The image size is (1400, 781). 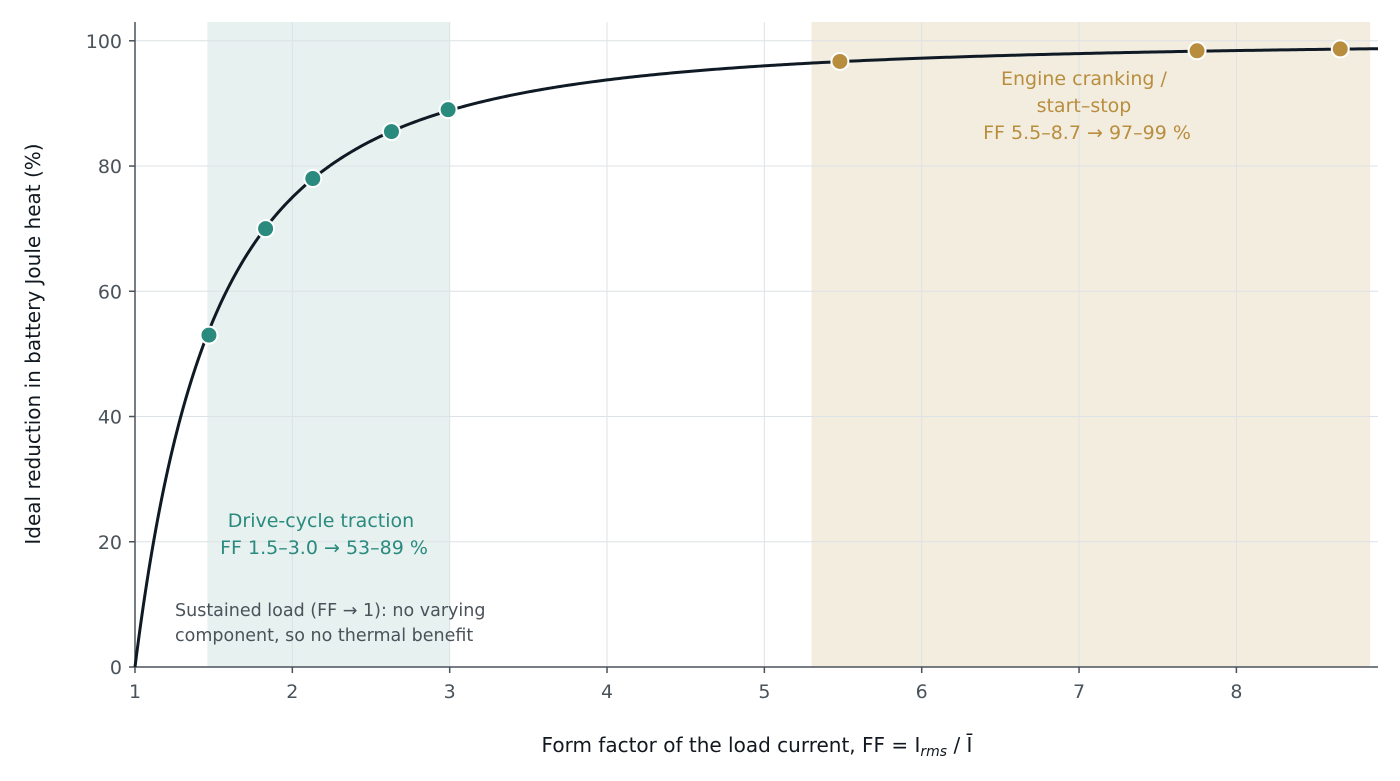 What do you see at coordinates (135, 692) in the screenshot?
I see `x-tick-label: 1` at bounding box center [135, 692].